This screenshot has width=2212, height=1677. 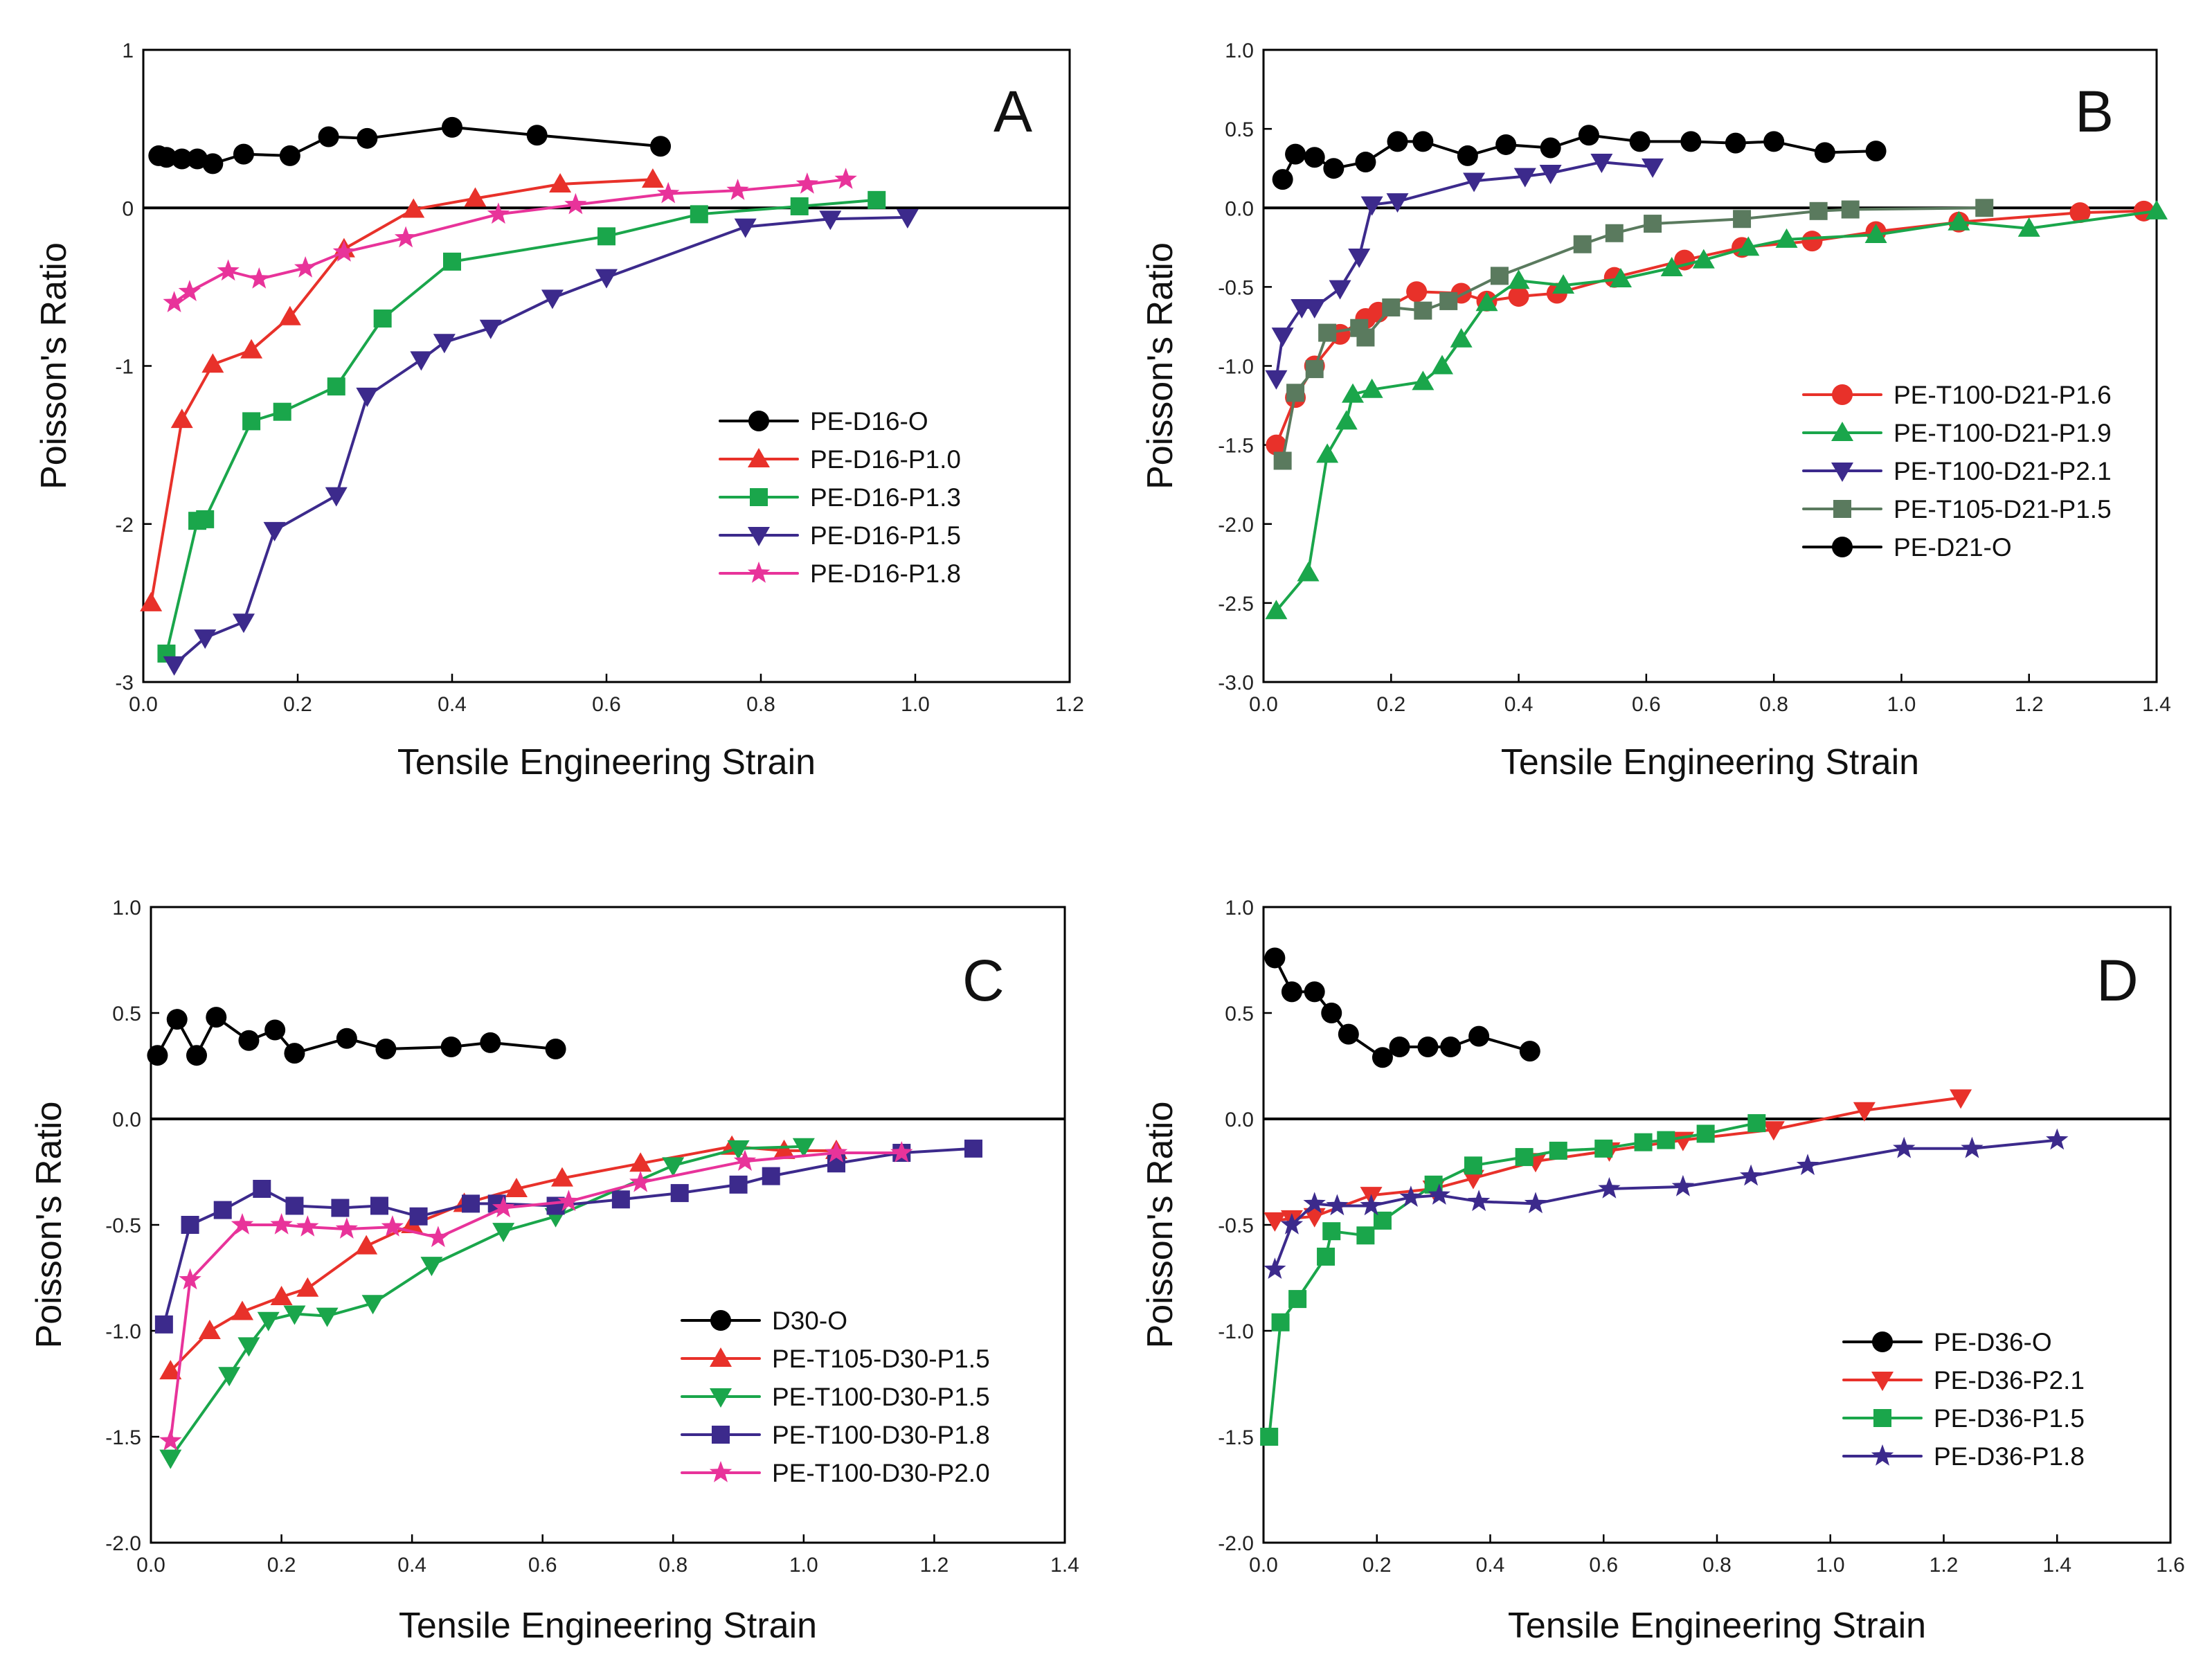 What do you see at coordinates (1239, 1120) in the screenshot?
I see `panel-d-y-tick-label: 0.0` at bounding box center [1239, 1120].